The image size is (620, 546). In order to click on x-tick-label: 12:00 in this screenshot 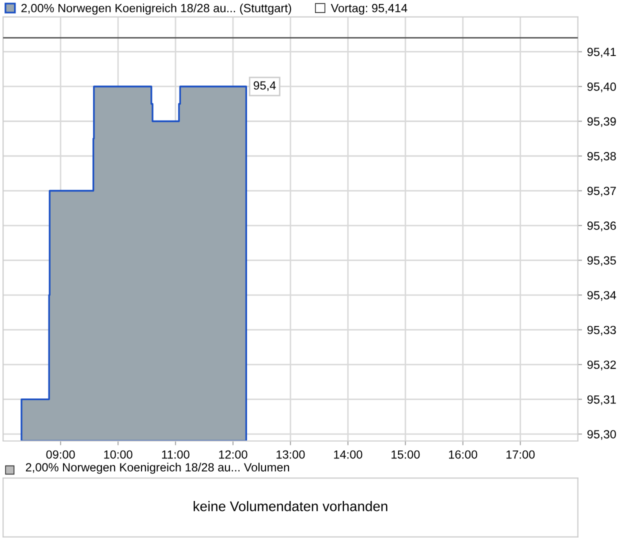, I will do `click(233, 454)`.